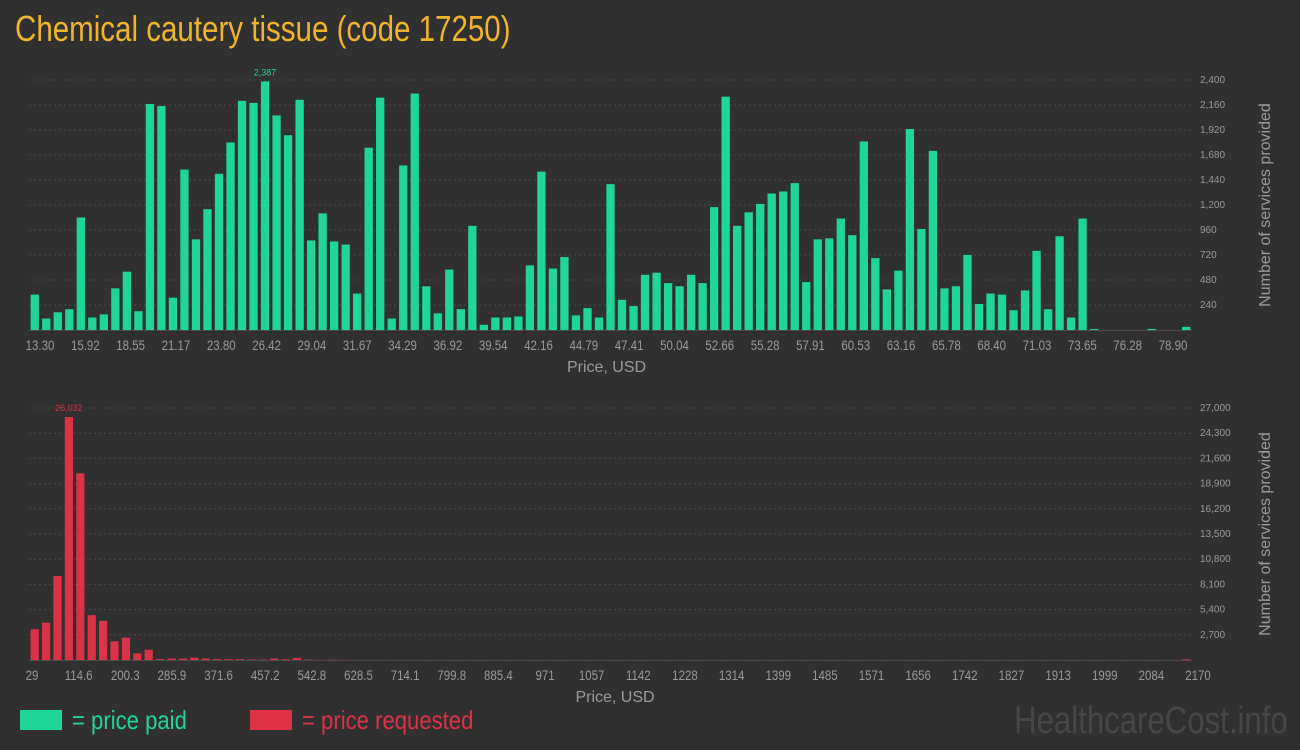 The width and height of the screenshot is (1300, 750). I want to click on x-tick-label: 26.42, so click(266, 345).